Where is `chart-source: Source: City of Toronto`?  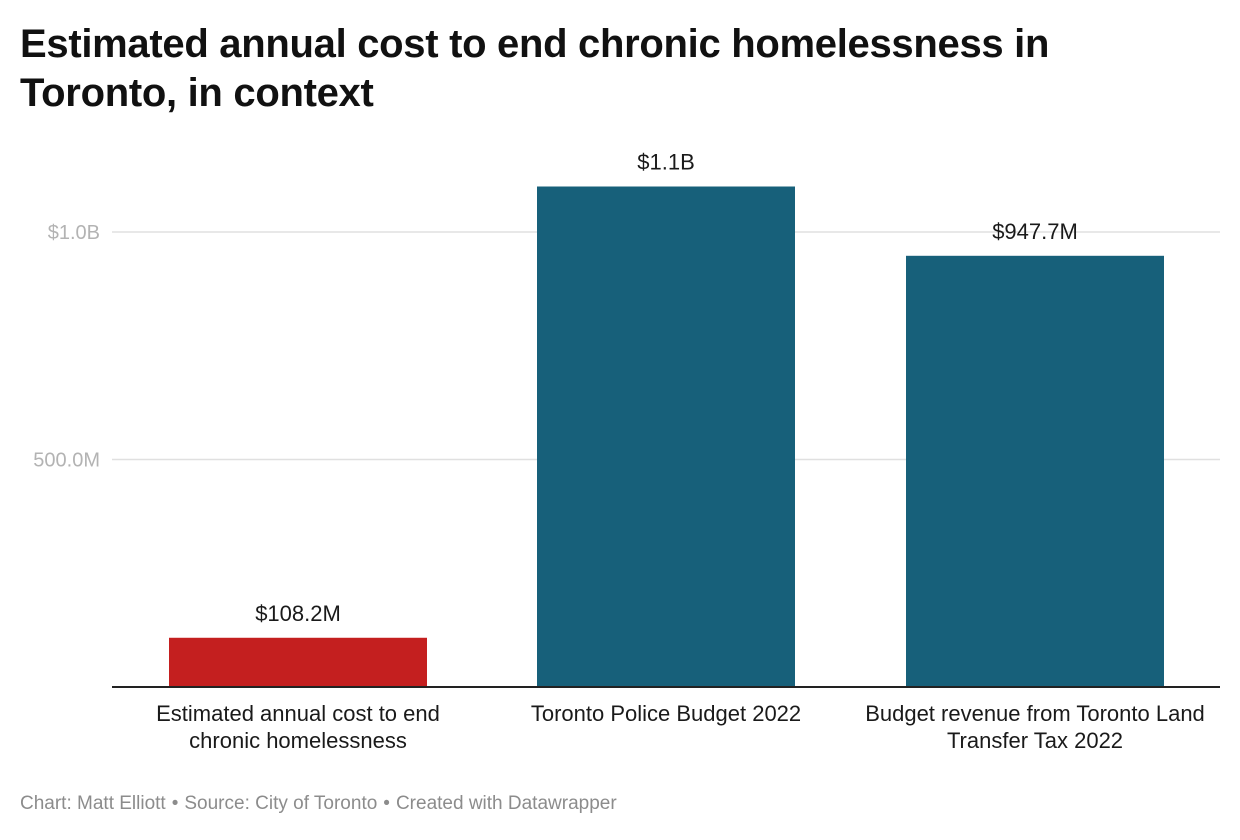
chart-source: Source: City of Toronto is located at coordinates (281, 803).